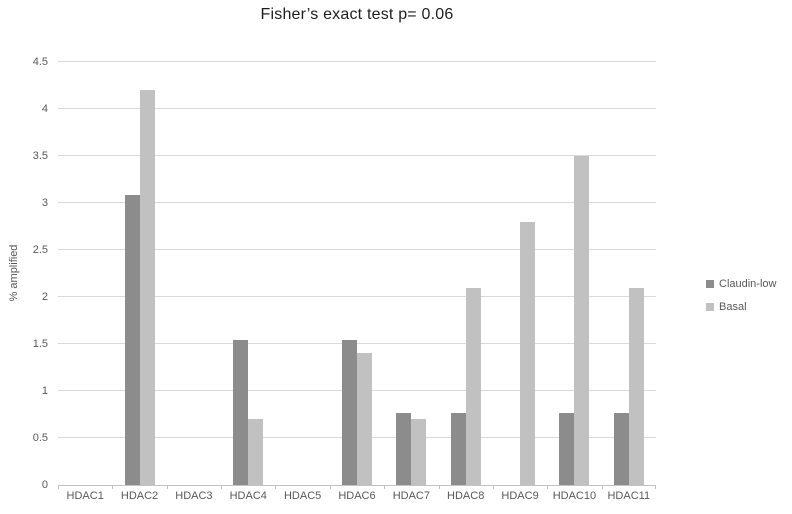  I want to click on bar-basal-hdac9, so click(528, 353).